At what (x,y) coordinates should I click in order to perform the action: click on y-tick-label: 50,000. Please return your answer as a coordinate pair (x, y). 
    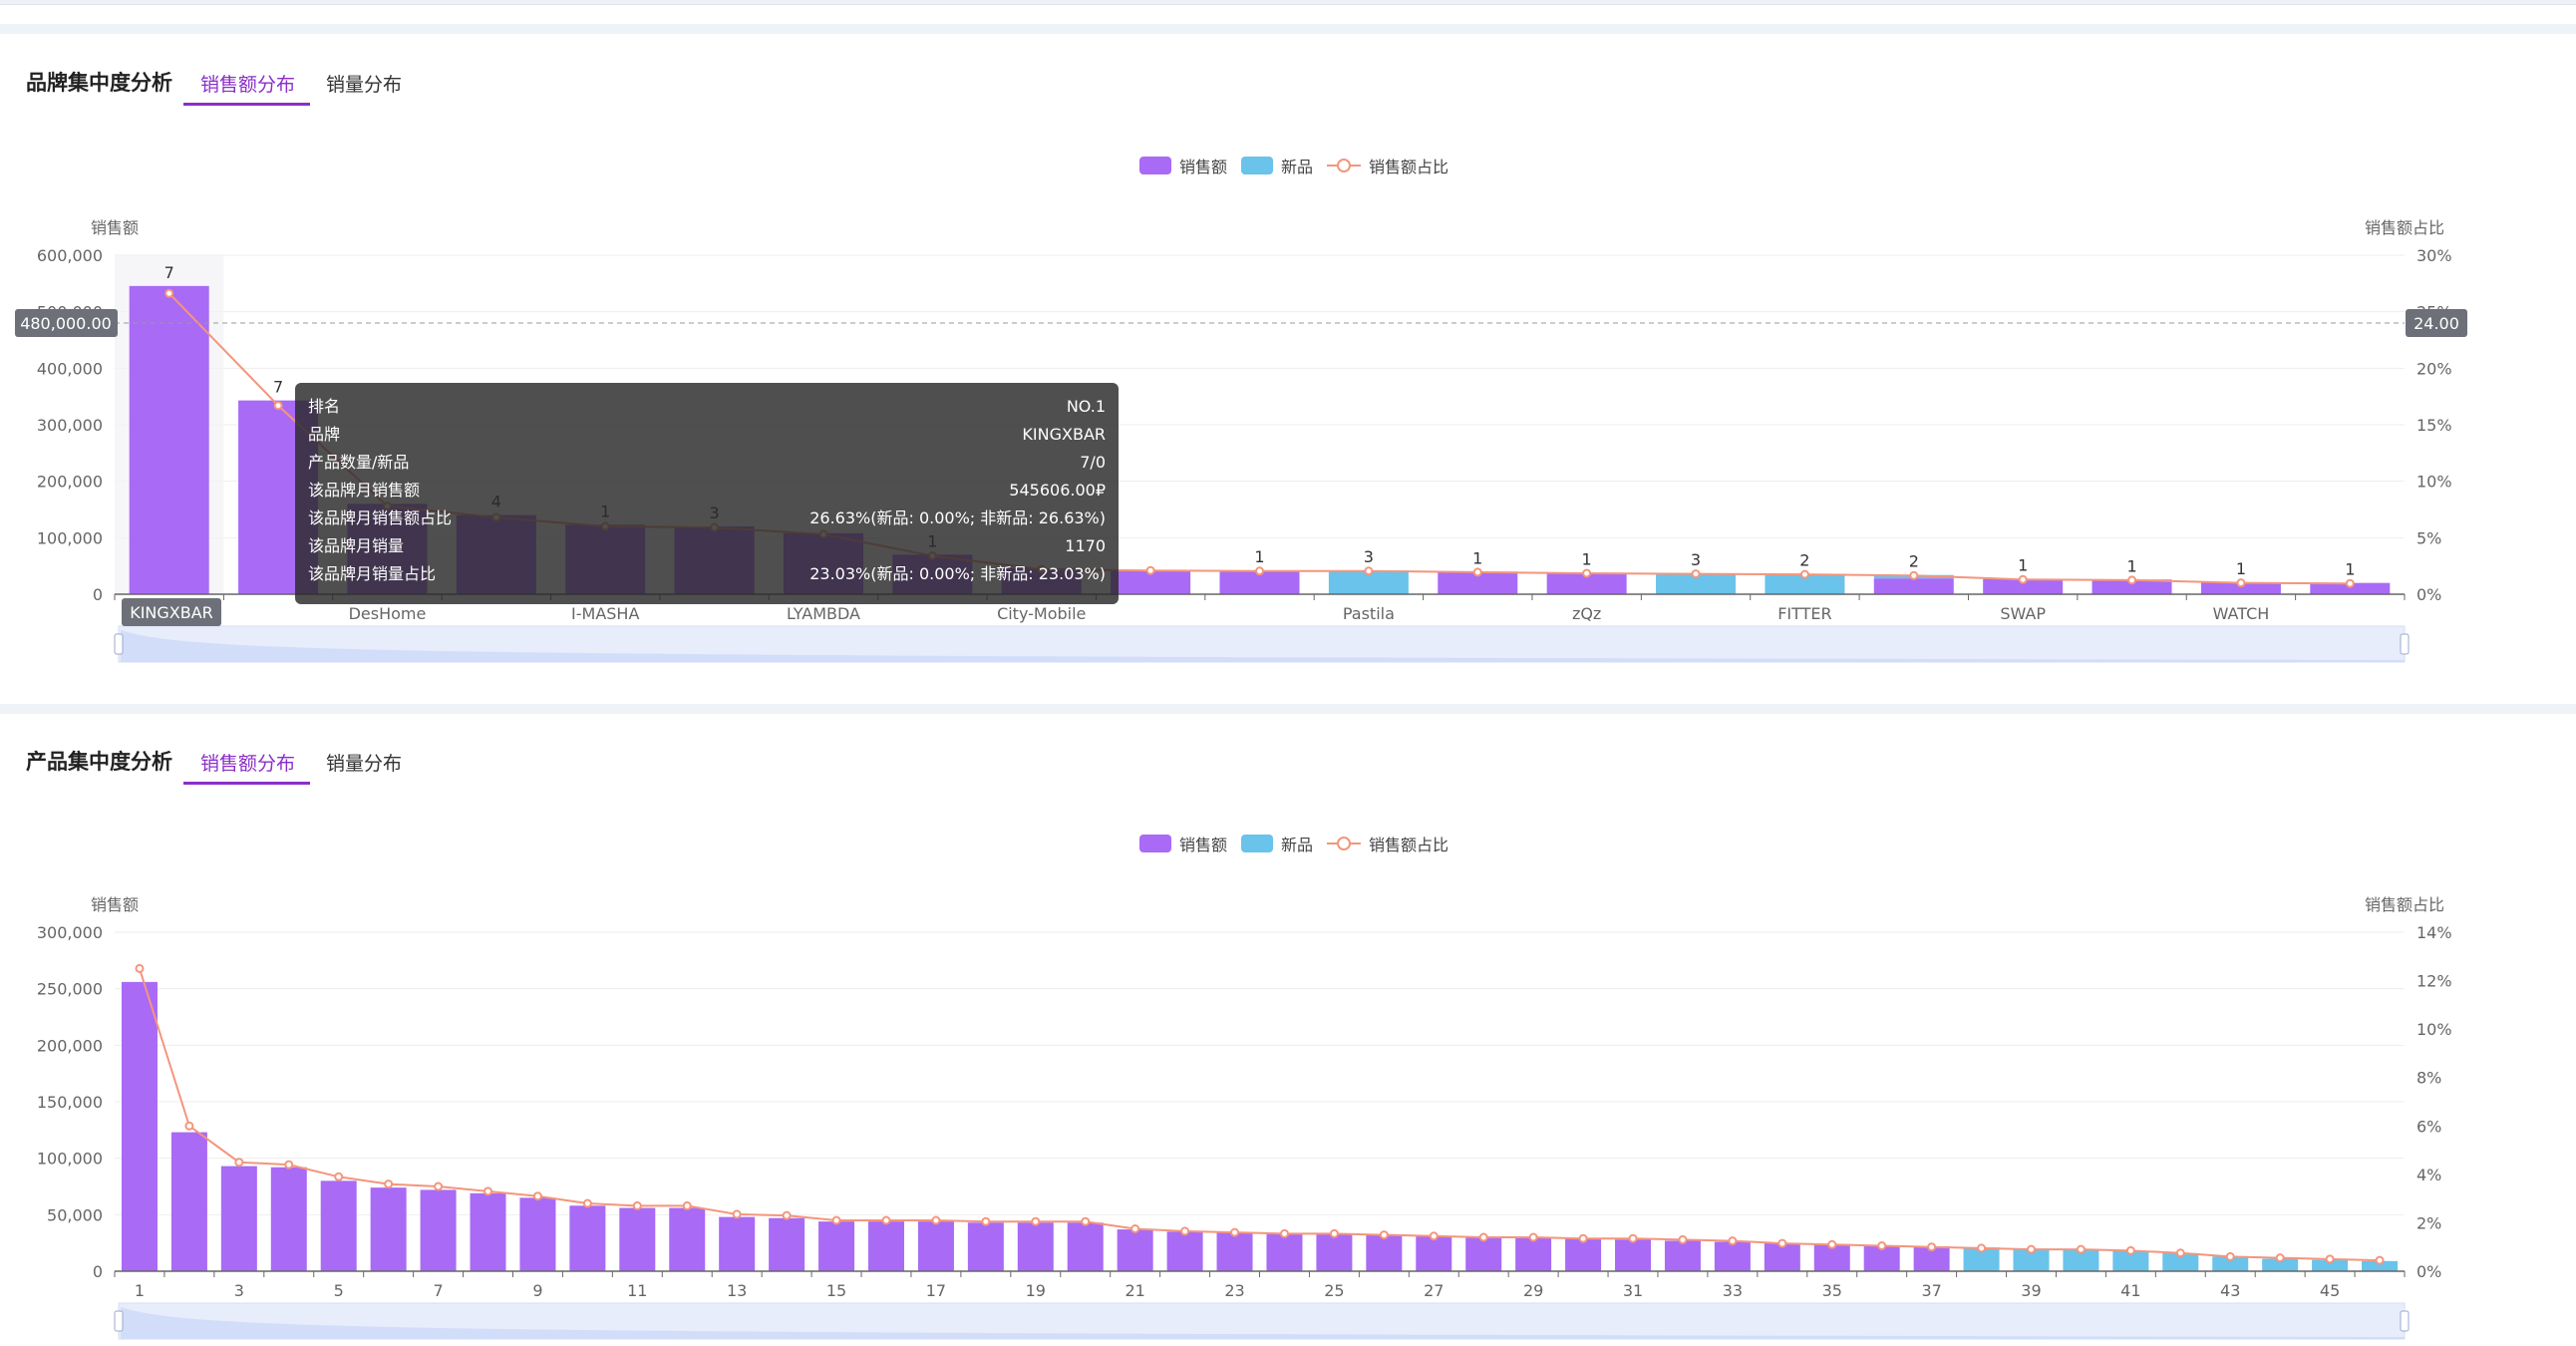
    Looking at the image, I should click on (75, 1214).